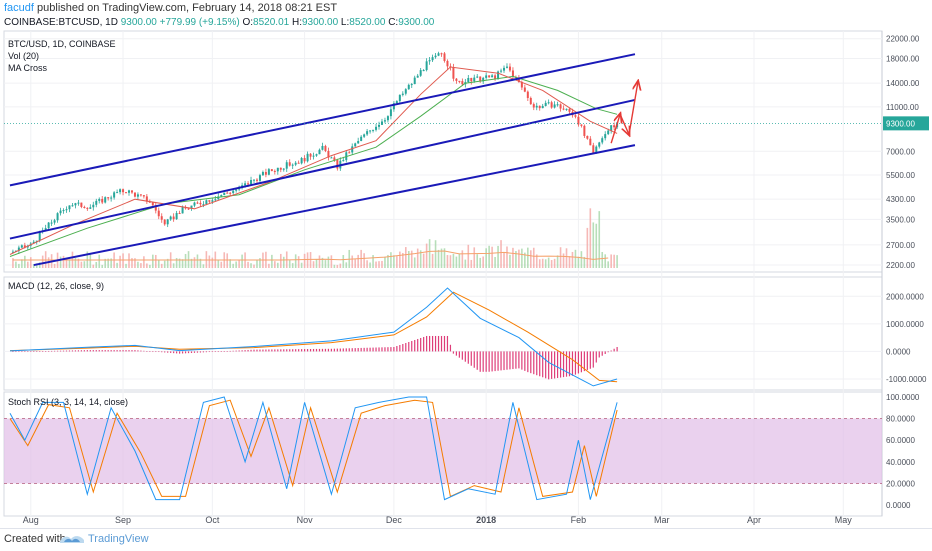  I want to click on macd-pane-title: MACD (12, 26, close, 9), so click(56, 286).